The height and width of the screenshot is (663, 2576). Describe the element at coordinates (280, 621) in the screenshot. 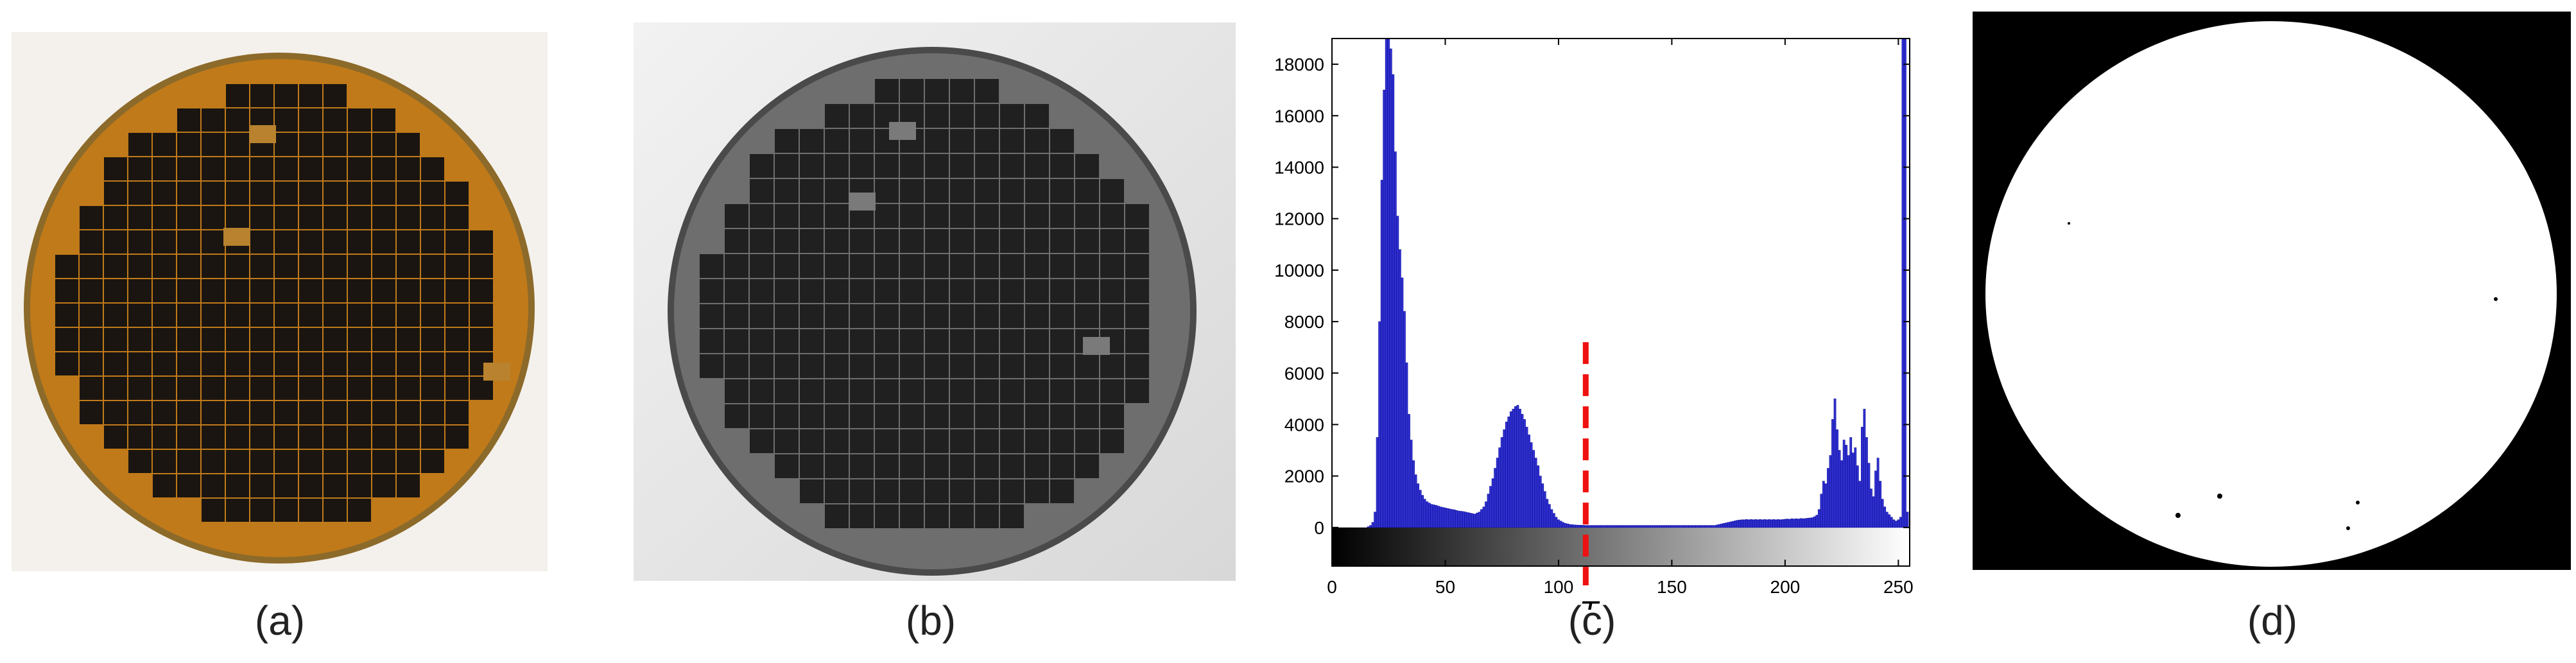

I see `caption-a: (a)` at that location.